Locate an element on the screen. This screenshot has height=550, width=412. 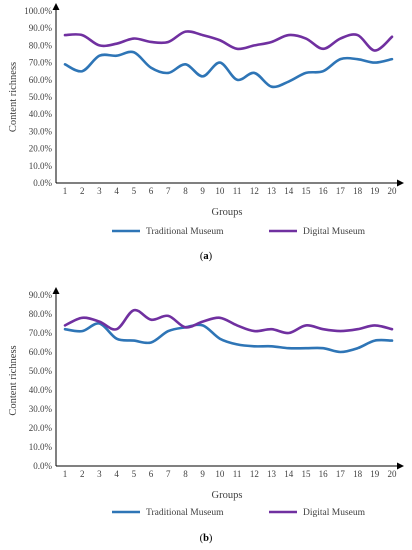
panel-label: (a) is located at coordinates (206, 256).